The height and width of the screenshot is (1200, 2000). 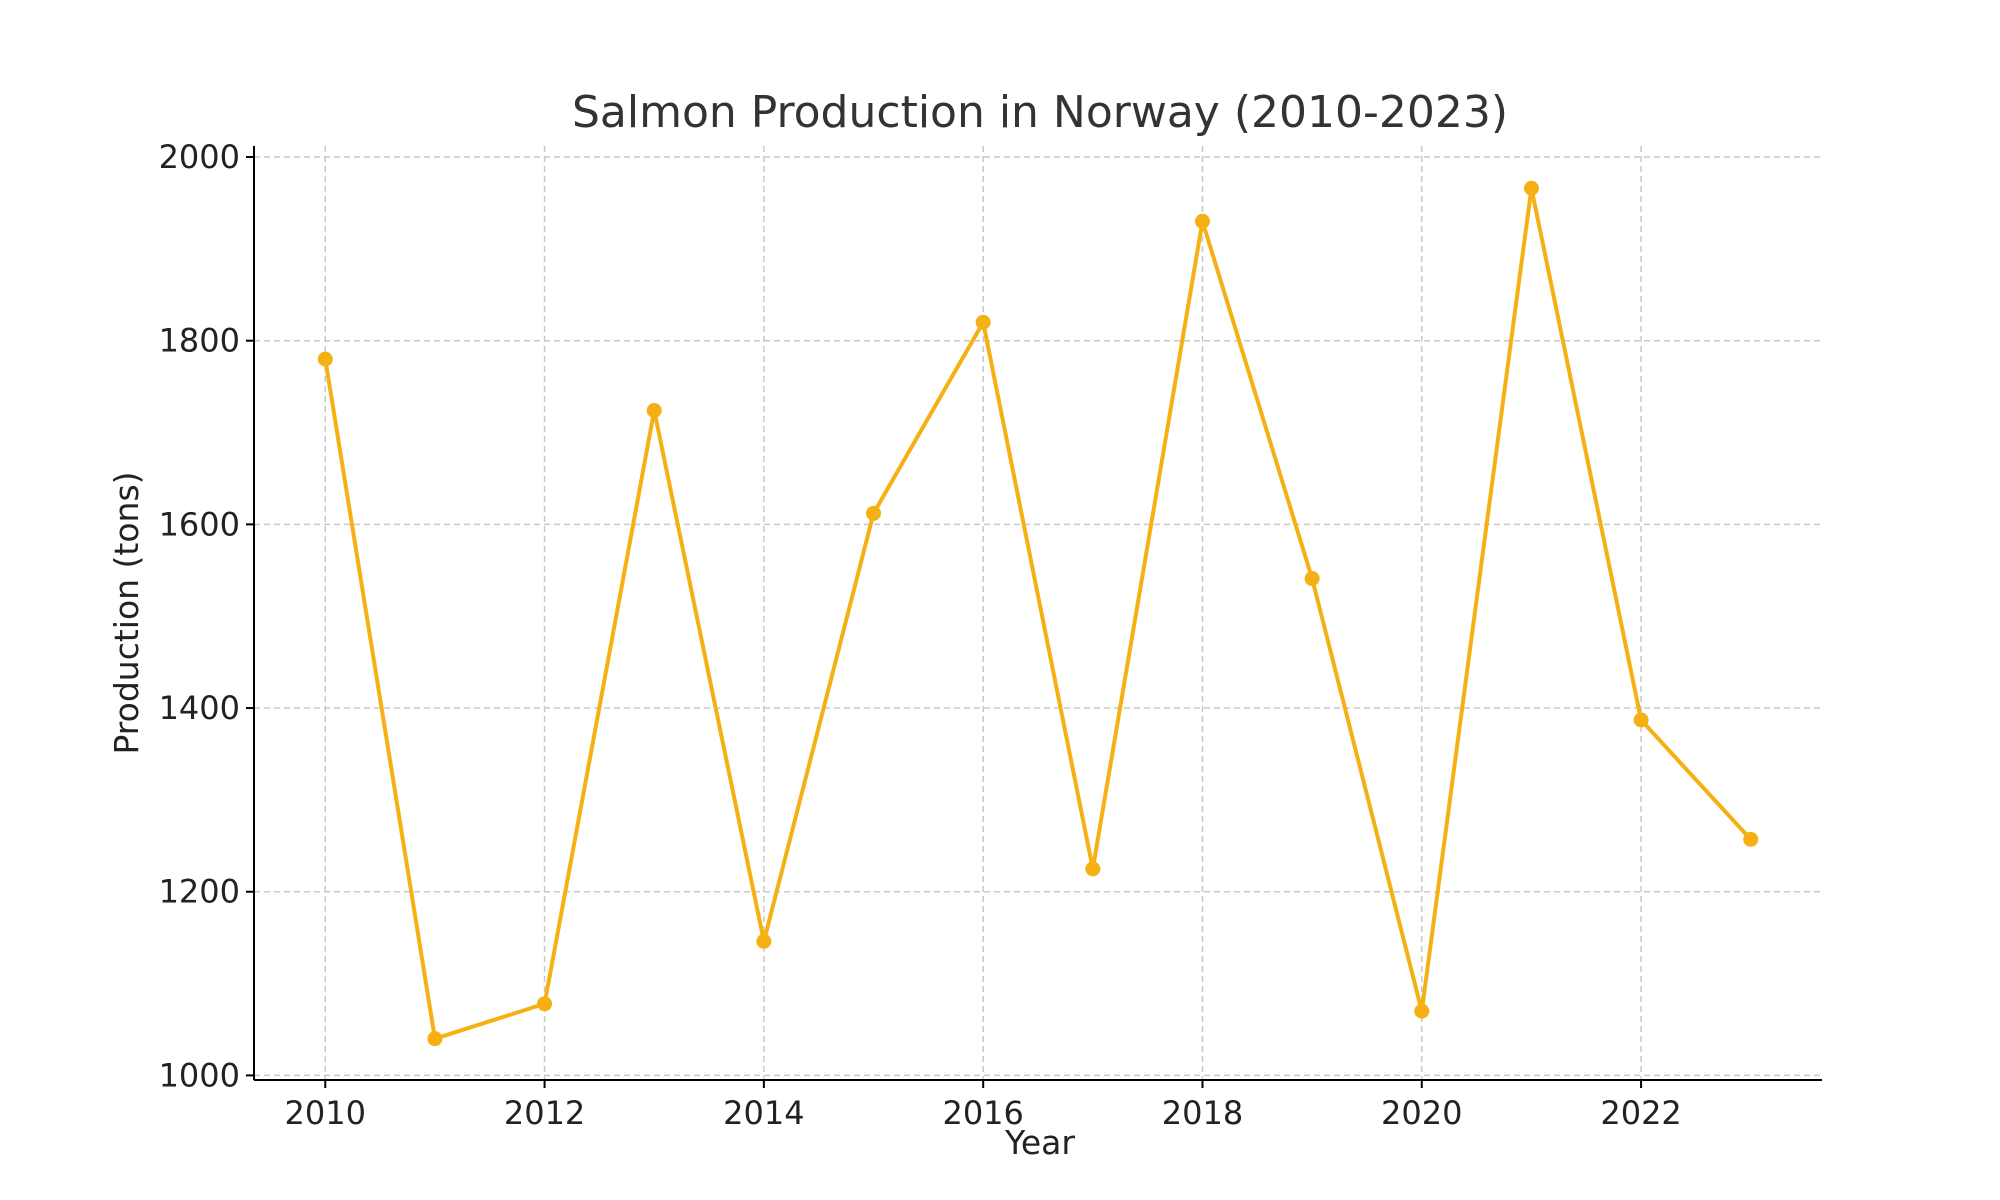 I want to click on y-tick-label: 1800, so click(x=199, y=341).